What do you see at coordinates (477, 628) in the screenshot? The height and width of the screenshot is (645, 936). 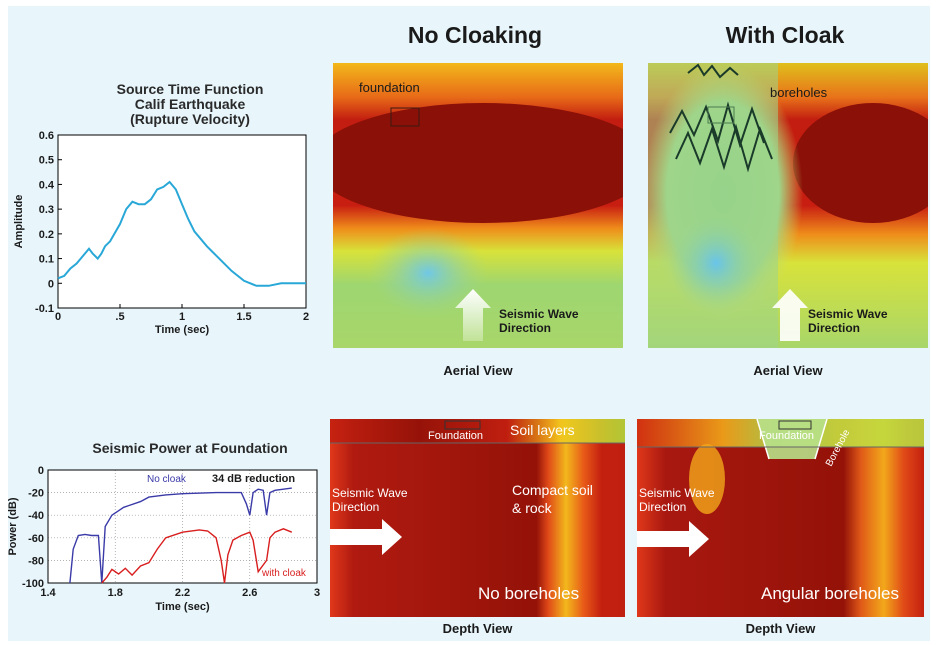 I see `caption-depth-view-left: Depth View` at bounding box center [477, 628].